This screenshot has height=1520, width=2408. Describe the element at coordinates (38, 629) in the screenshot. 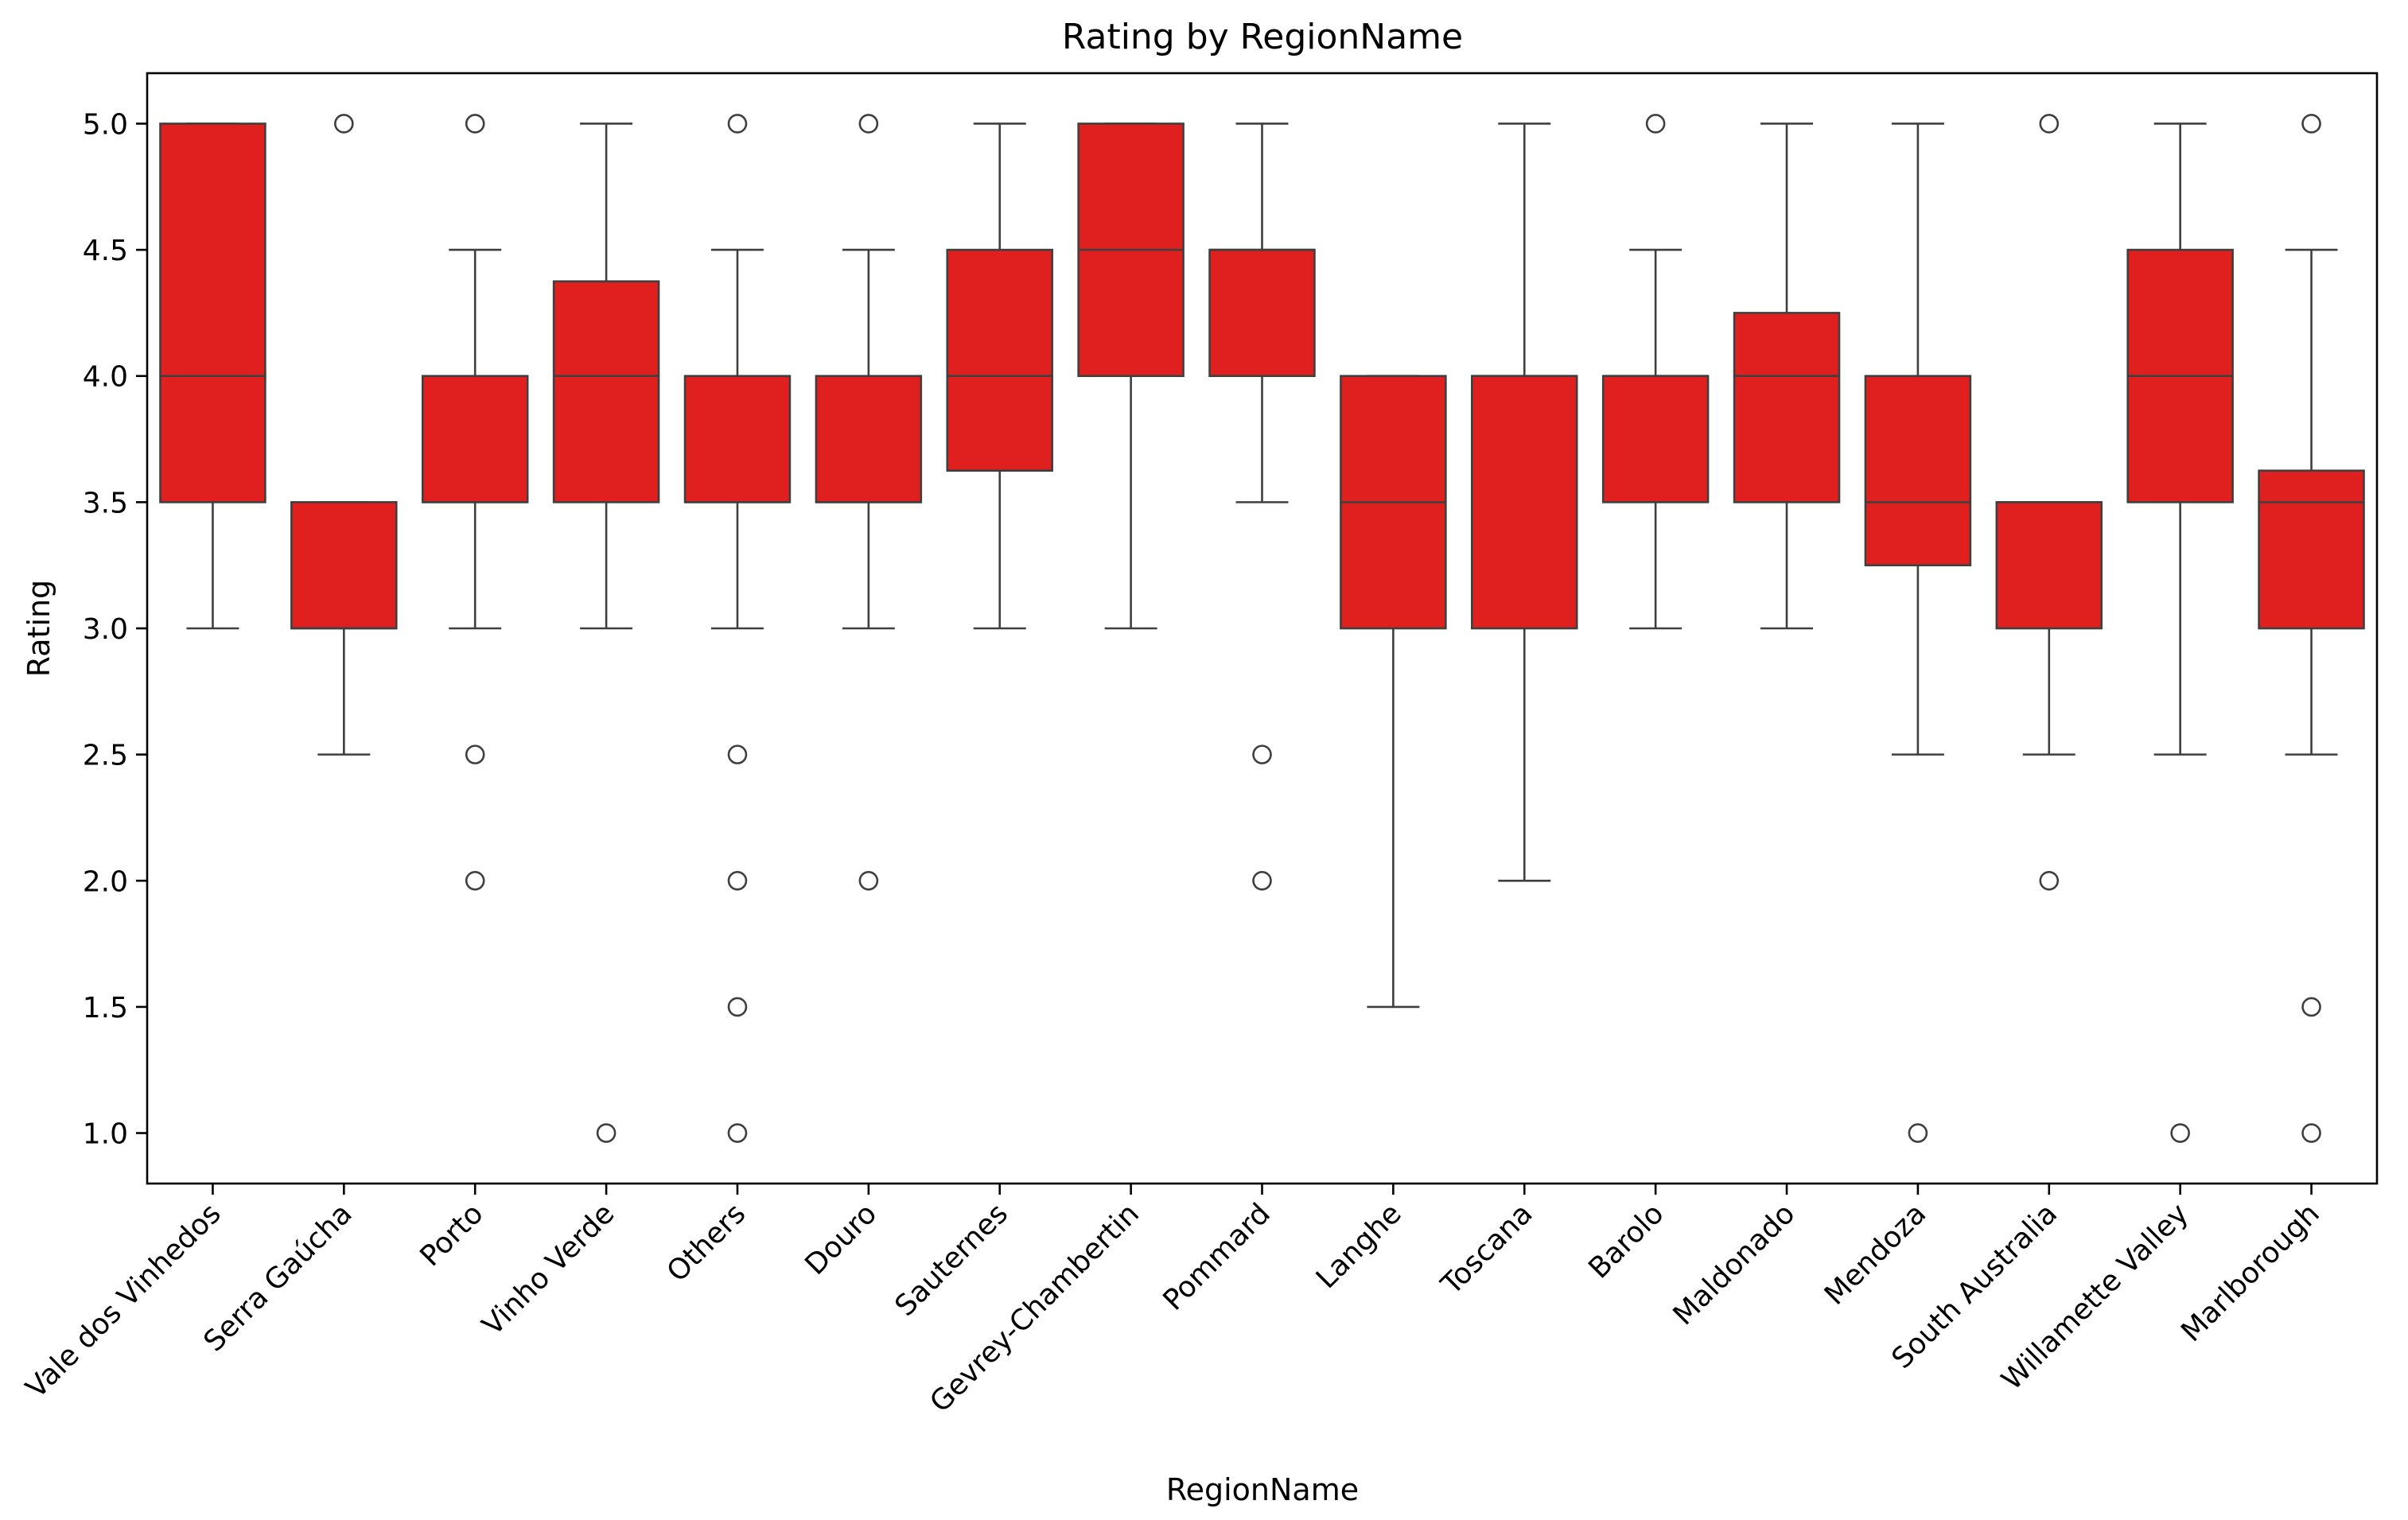

I see `y-axis-label: Rating` at that location.